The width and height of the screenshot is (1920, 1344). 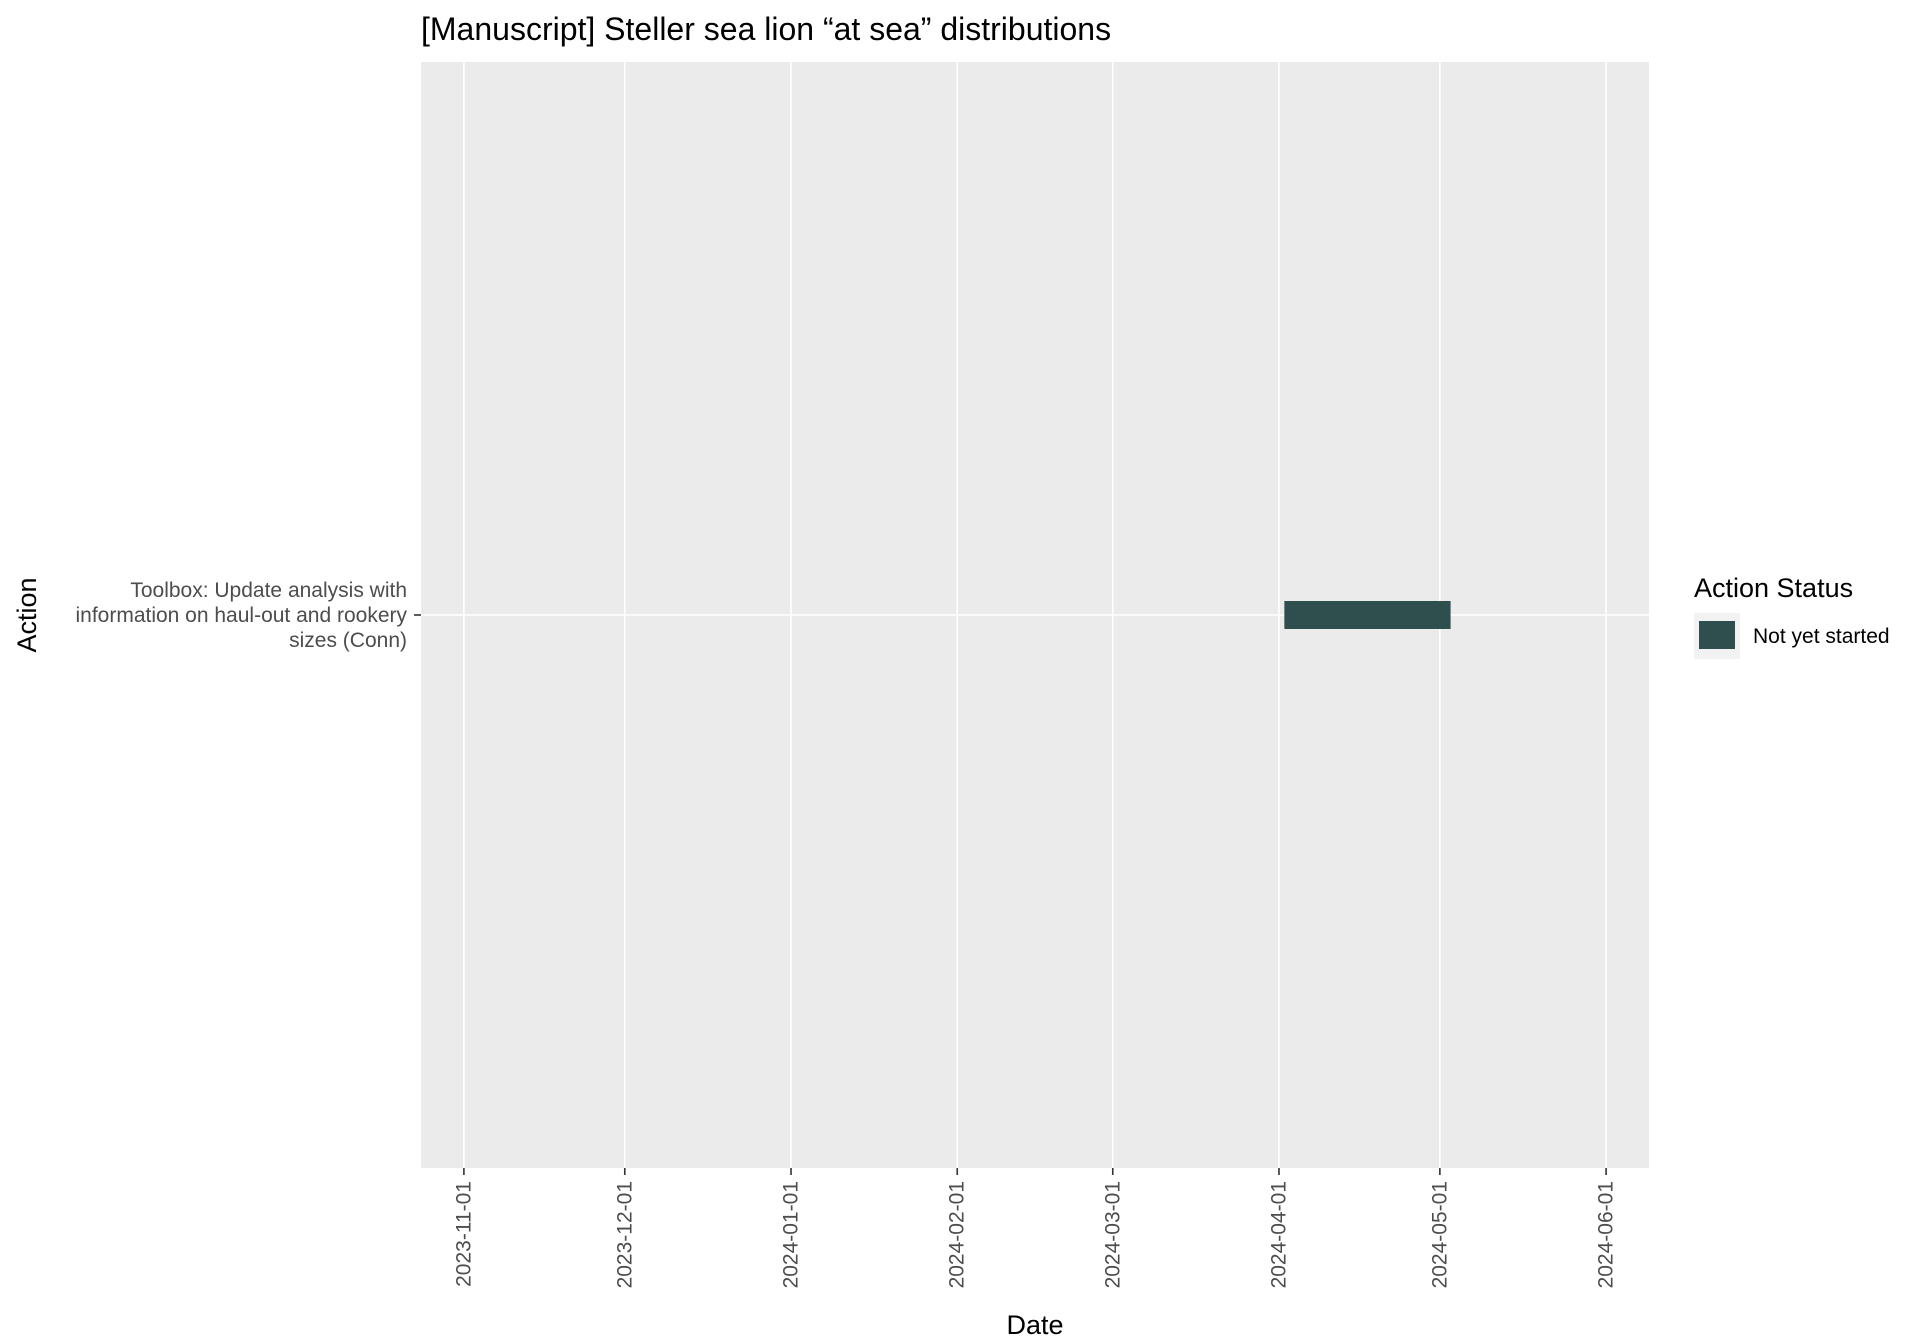 I want to click on x-tick-label: 2024-02-01, so click(x=957, y=1234).